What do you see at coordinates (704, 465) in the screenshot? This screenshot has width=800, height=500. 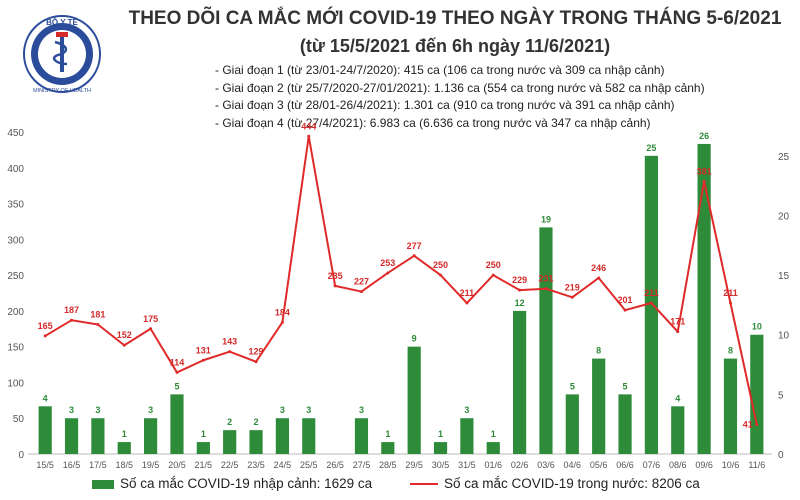 I see `x-tick-label: 09/6` at bounding box center [704, 465].